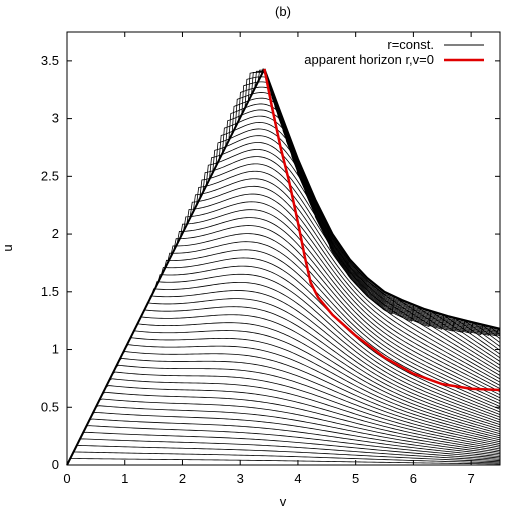 The height and width of the screenshot is (512, 516). What do you see at coordinates (182, 478) in the screenshot?
I see `x-tick-label: 2` at bounding box center [182, 478].